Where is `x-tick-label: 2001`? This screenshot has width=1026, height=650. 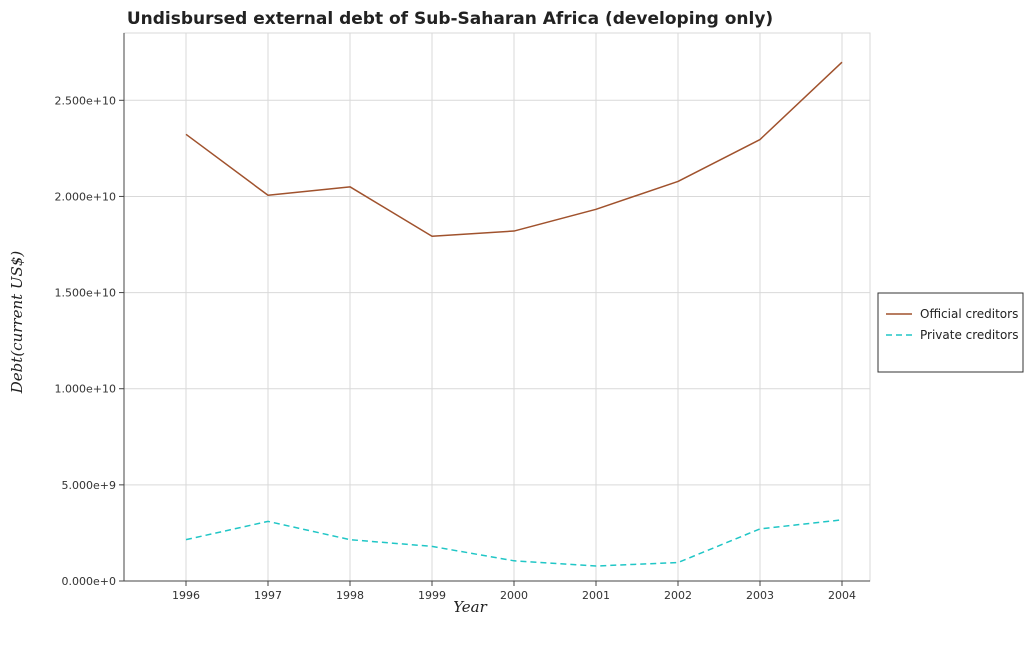 x-tick-label: 2001 is located at coordinates (596, 595).